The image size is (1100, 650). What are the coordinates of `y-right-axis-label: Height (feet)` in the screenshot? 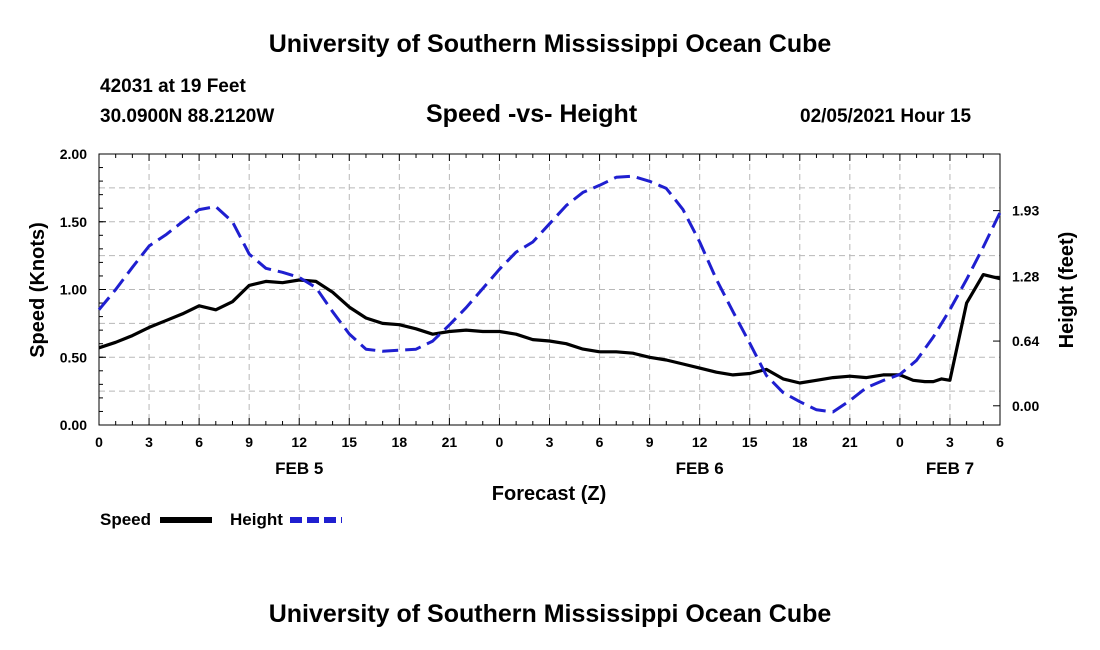 It's located at (1067, 290).